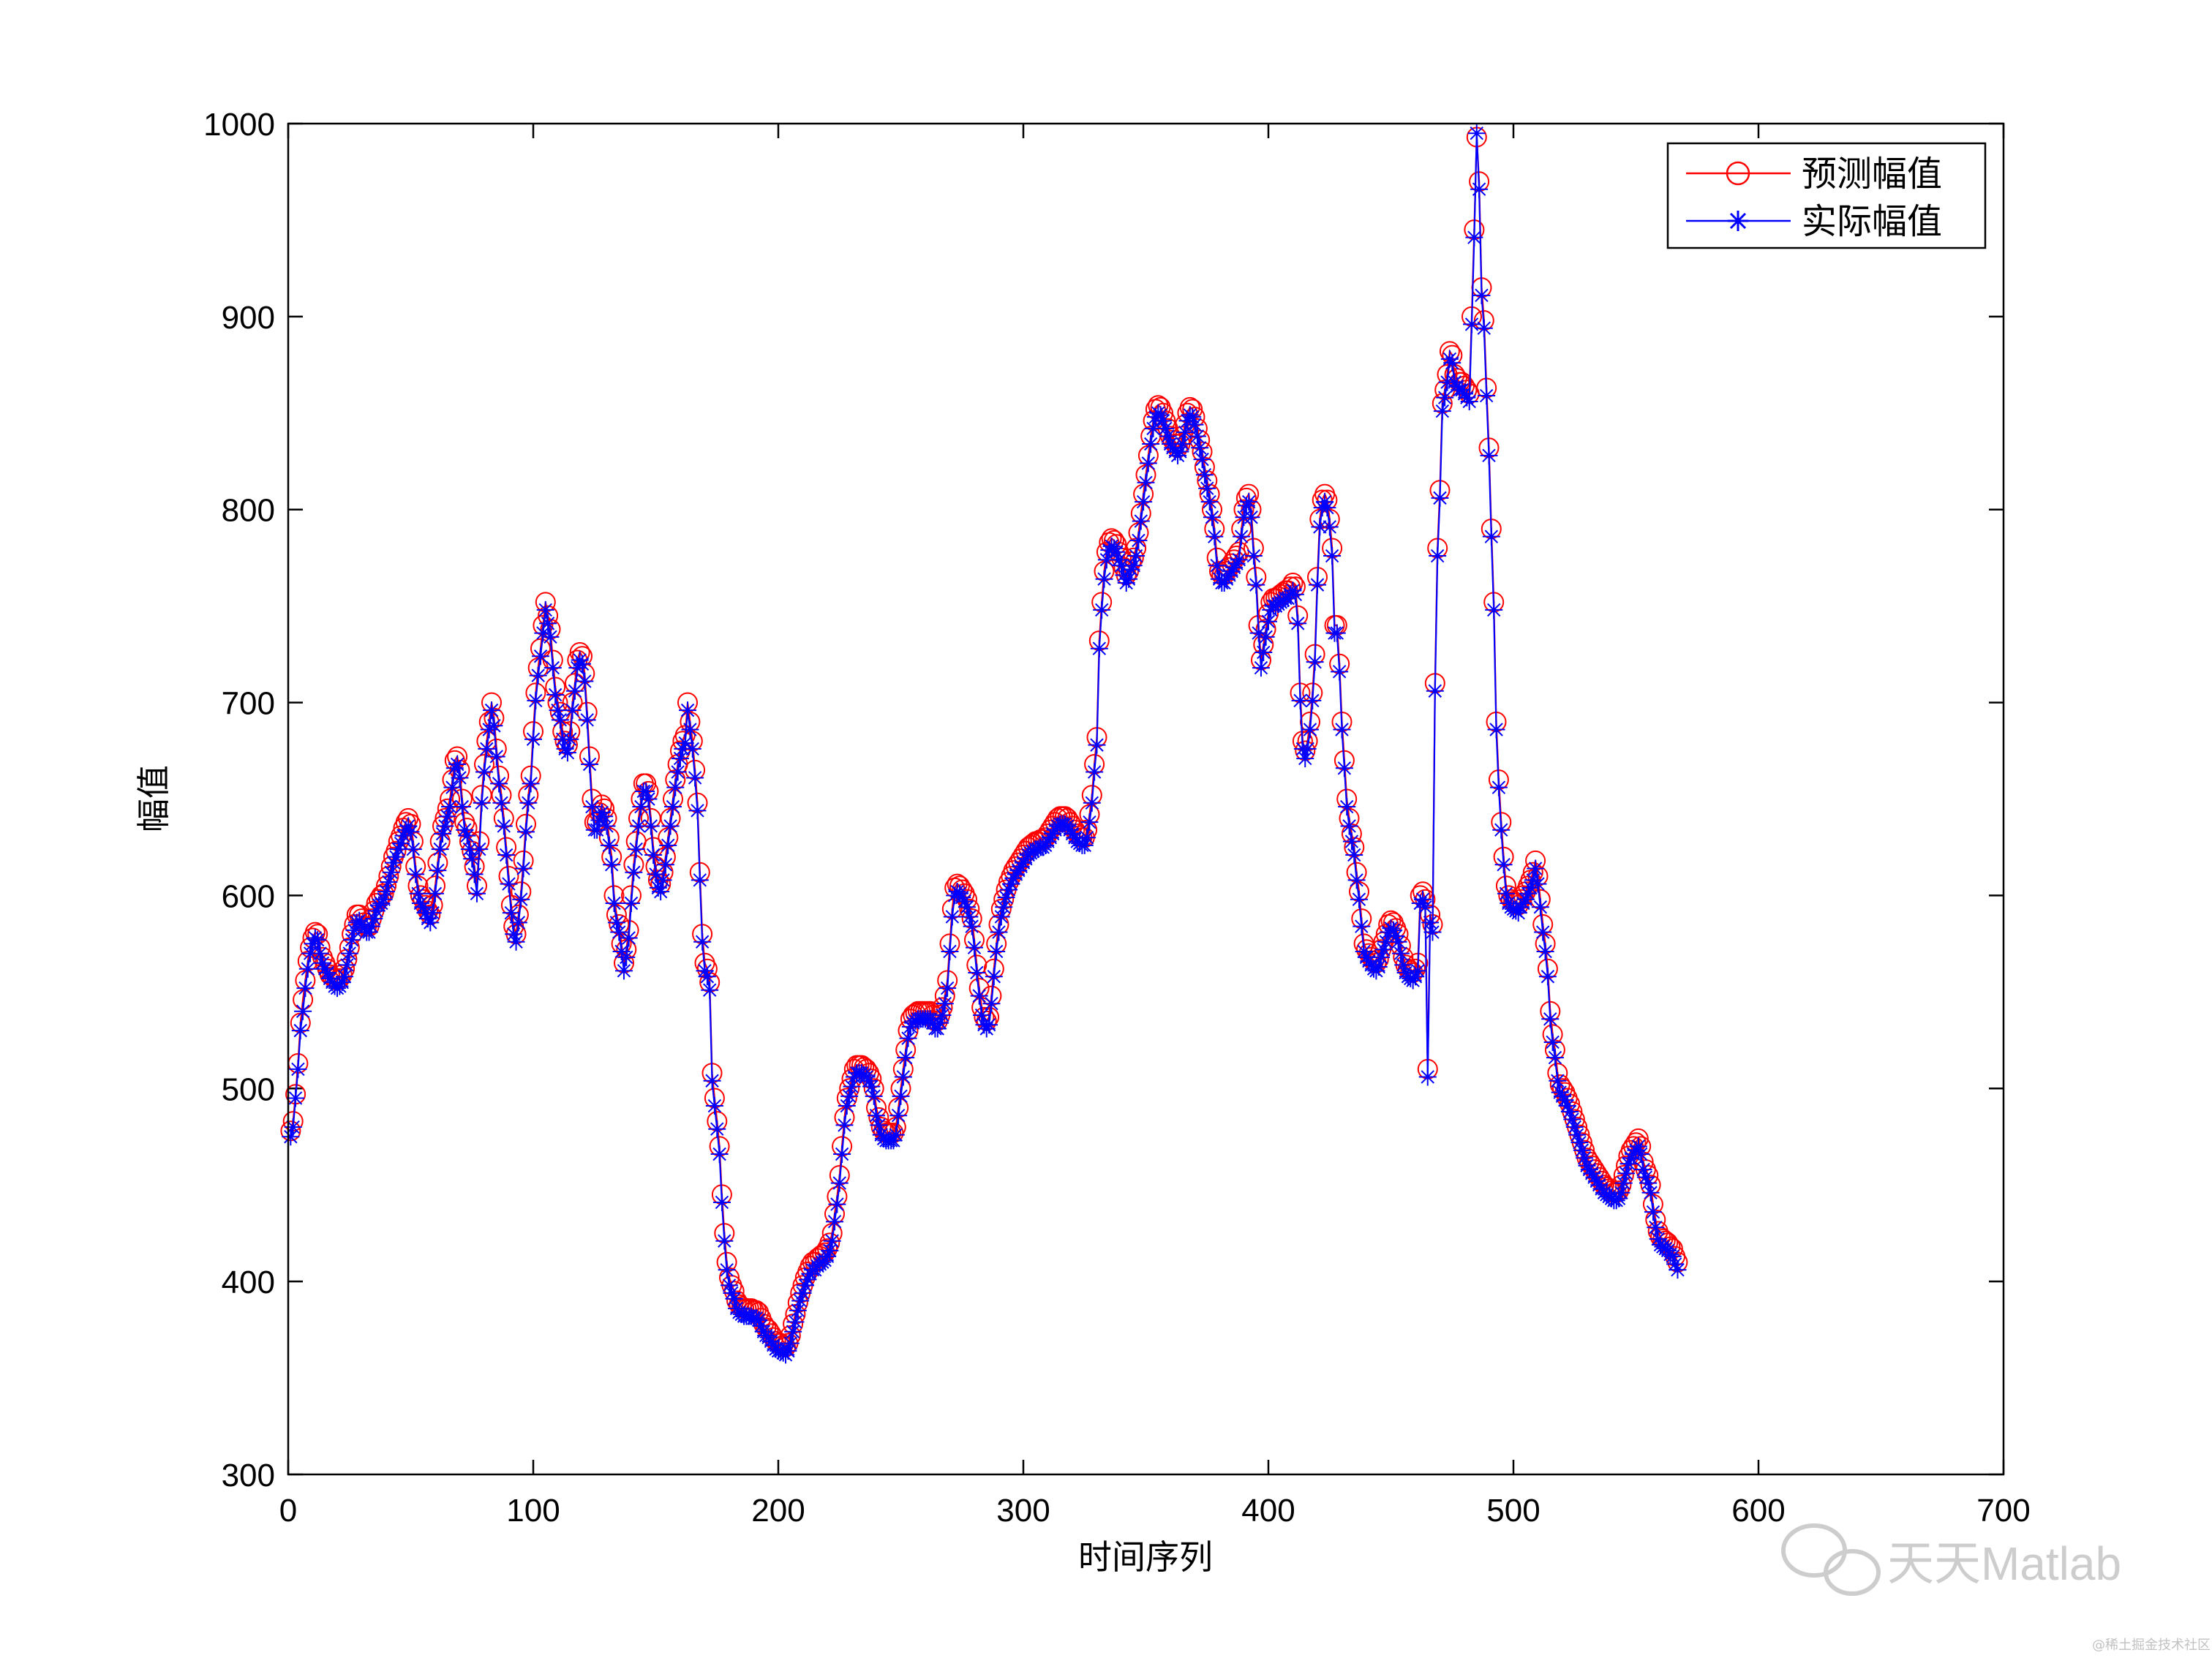  Describe the element at coordinates (1872, 174) in the screenshot. I see `legend-label-predicted: 预测幅值` at that location.